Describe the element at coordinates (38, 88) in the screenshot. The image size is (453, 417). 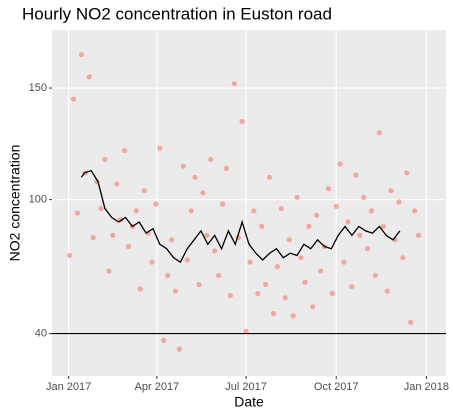
I see `y-tick-label: 150` at that location.